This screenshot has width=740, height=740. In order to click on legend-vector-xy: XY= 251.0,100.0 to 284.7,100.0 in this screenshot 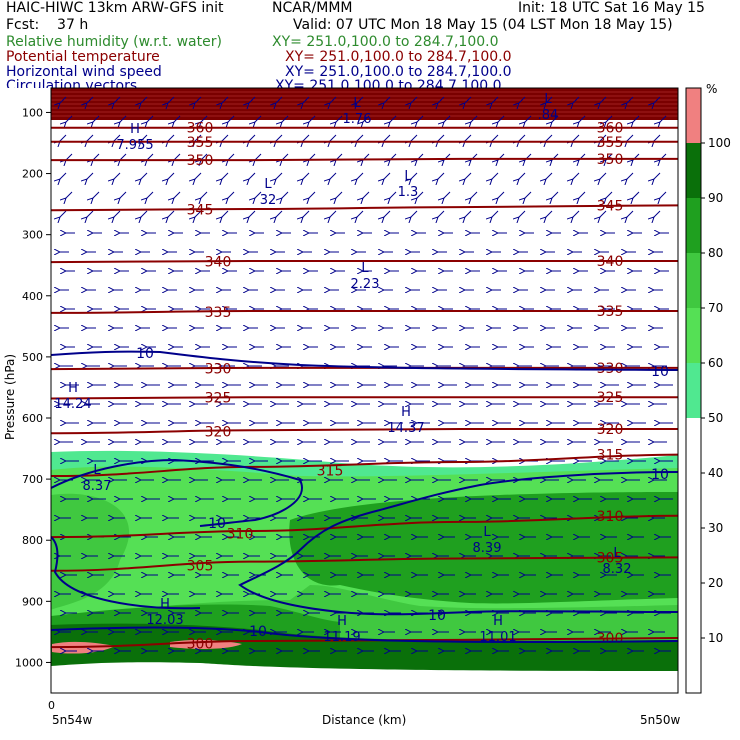, I will do `click(388, 83)`.